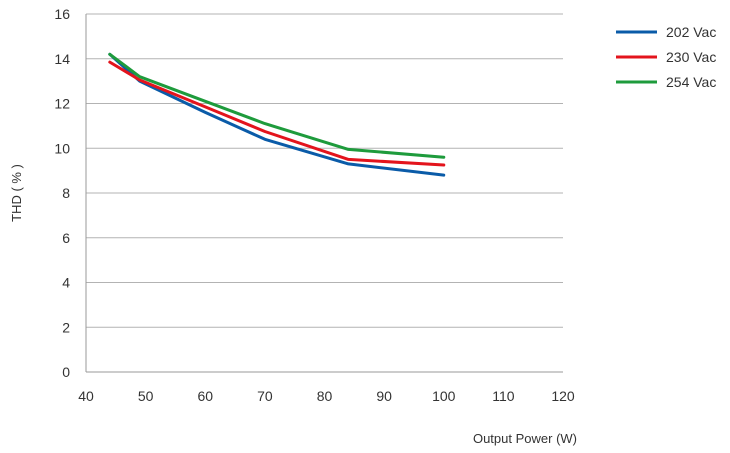 Image resolution: width=730 pixels, height=453 pixels. I want to click on x-tick-label: 60, so click(205, 396).